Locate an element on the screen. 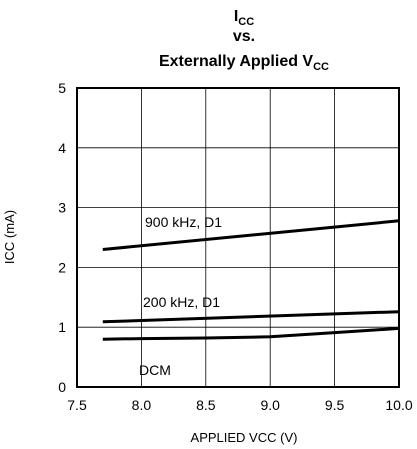  y-tick-labels: 0 1 2 3 4 5 is located at coordinates (62, 237).